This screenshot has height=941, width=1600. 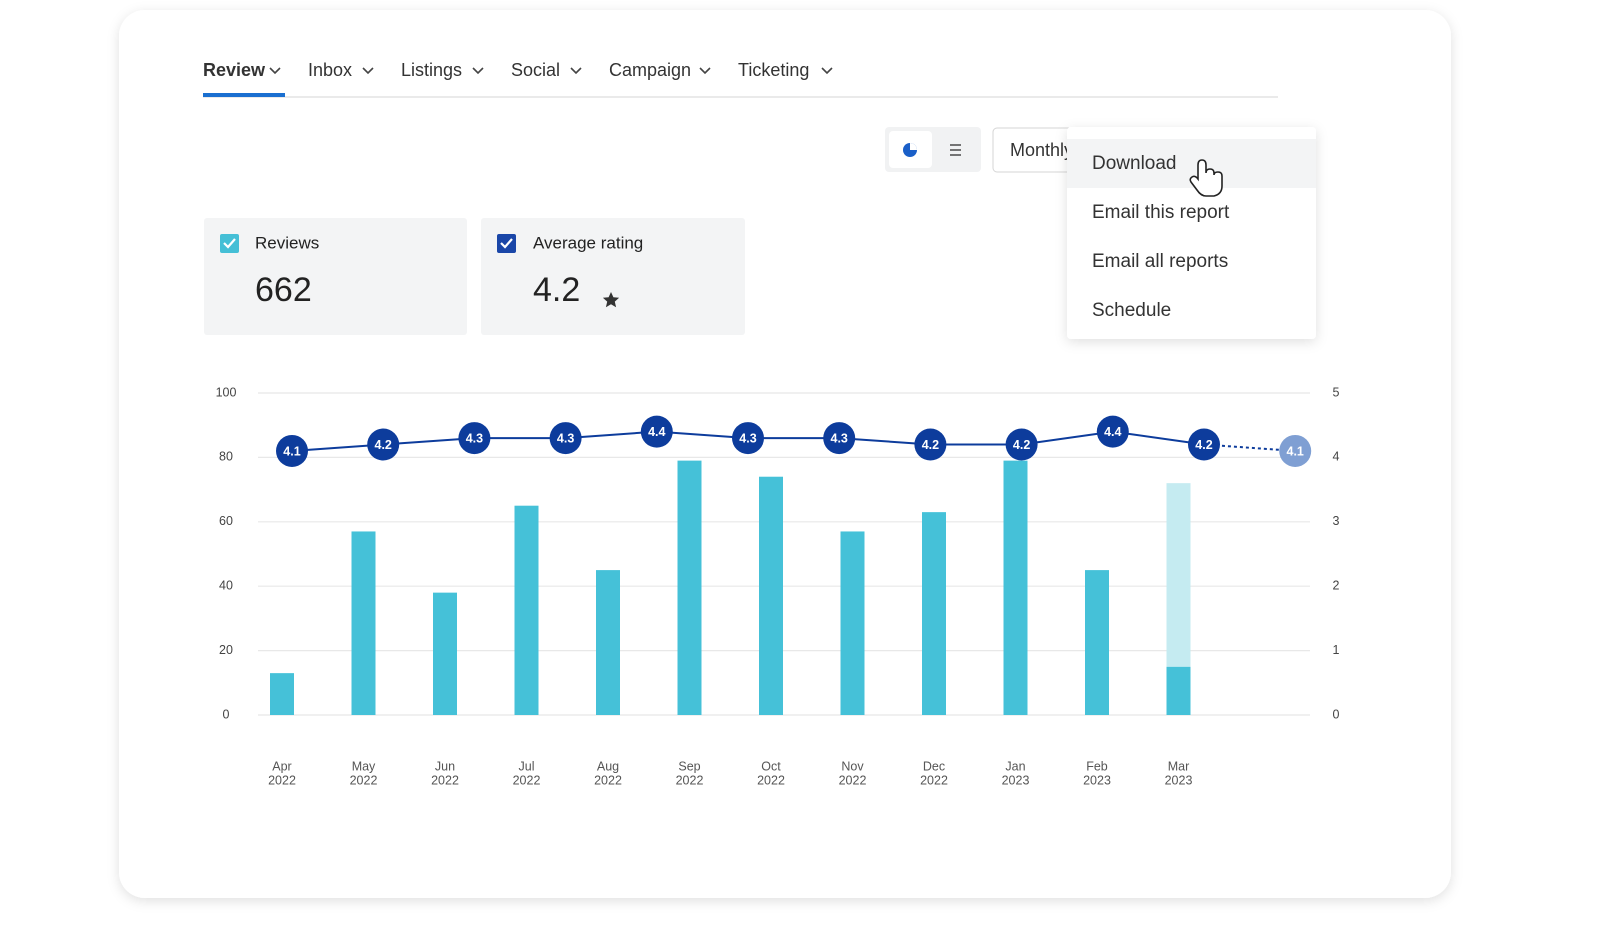 I want to click on y2-tick-label: 0, so click(x=1336, y=714).